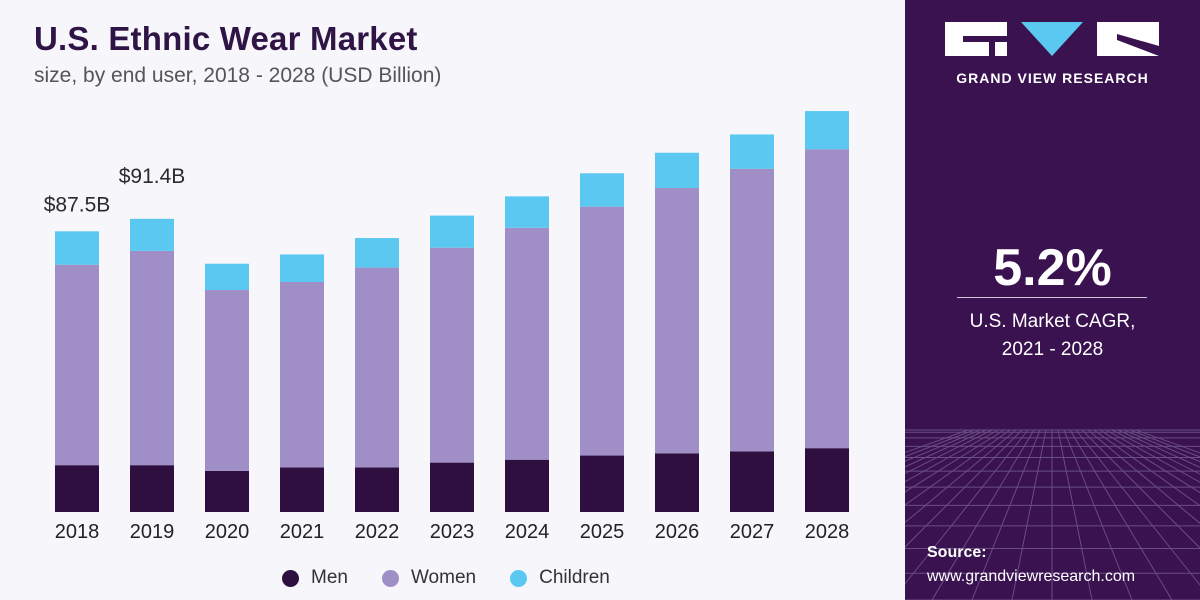  Describe the element at coordinates (152, 488) in the screenshot. I see `bar-men-2019` at that location.